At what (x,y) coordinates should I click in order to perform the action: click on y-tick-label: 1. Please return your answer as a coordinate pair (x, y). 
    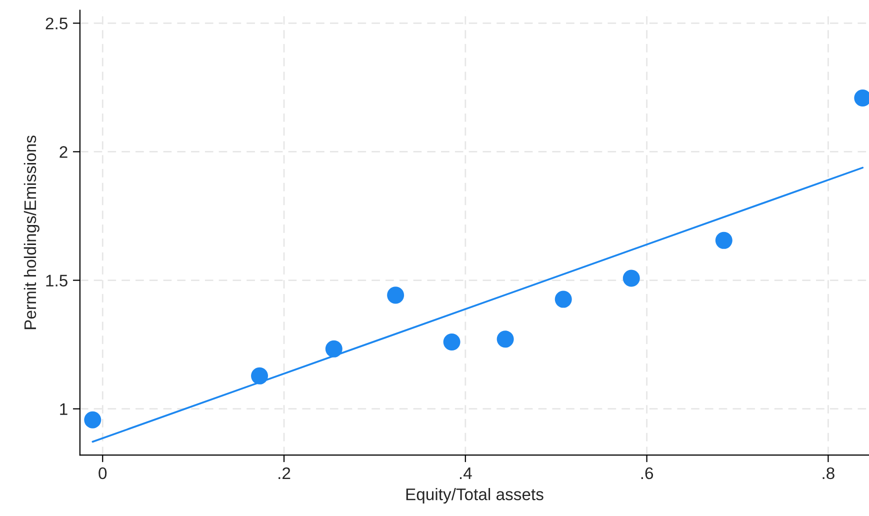
    Looking at the image, I should click on (64, 409).